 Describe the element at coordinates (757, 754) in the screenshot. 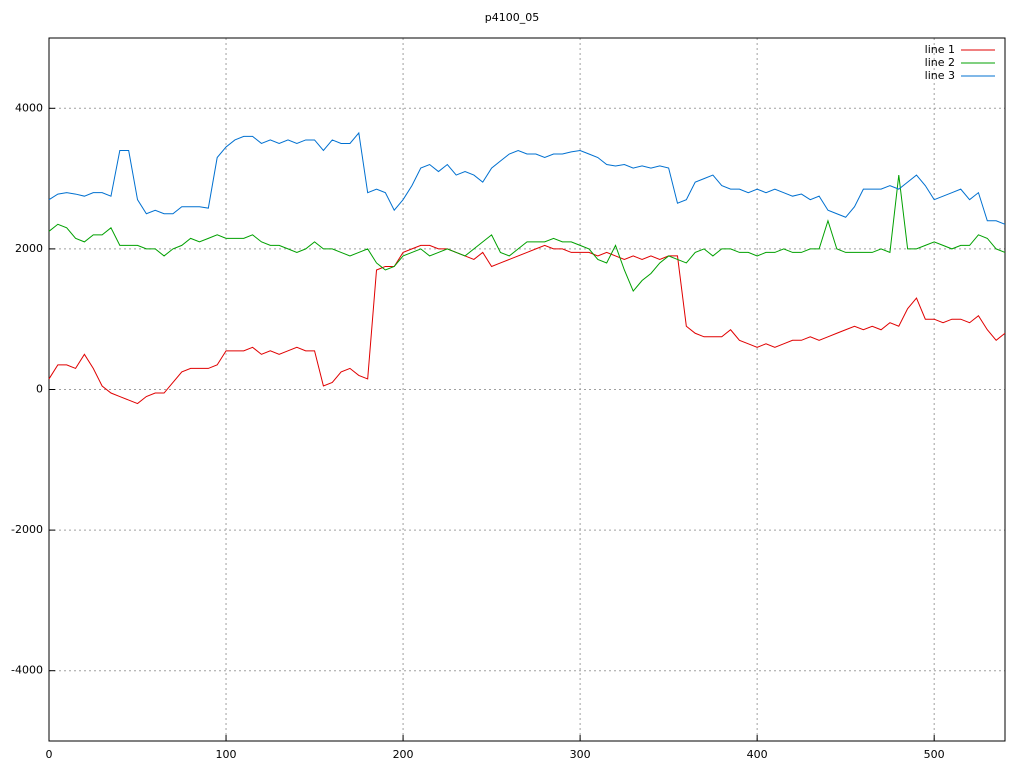

I see `x-tick-label: 400` at that location.